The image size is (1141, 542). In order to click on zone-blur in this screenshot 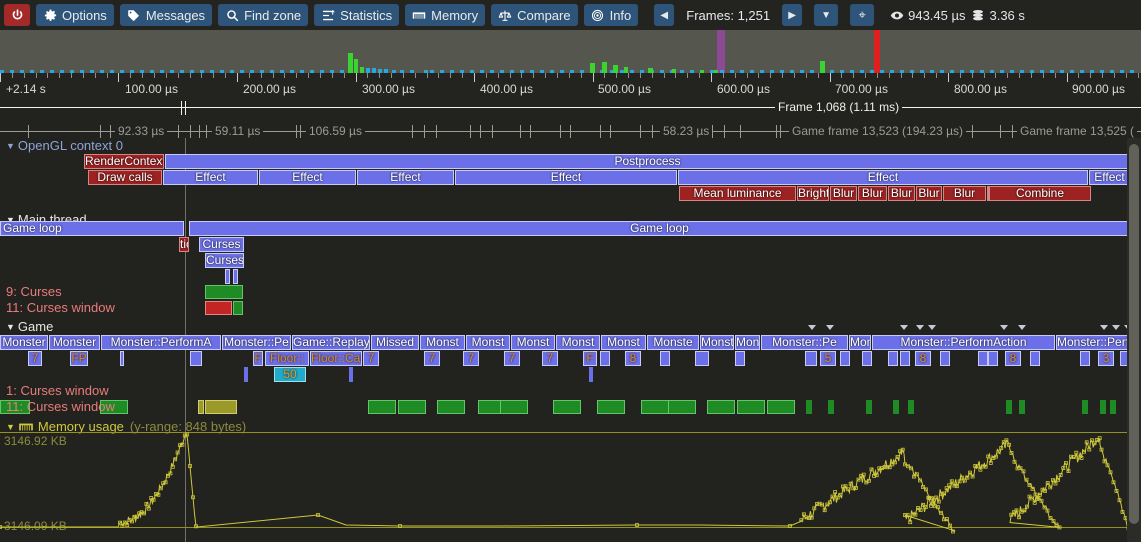, I will do `click(988, 193)`.